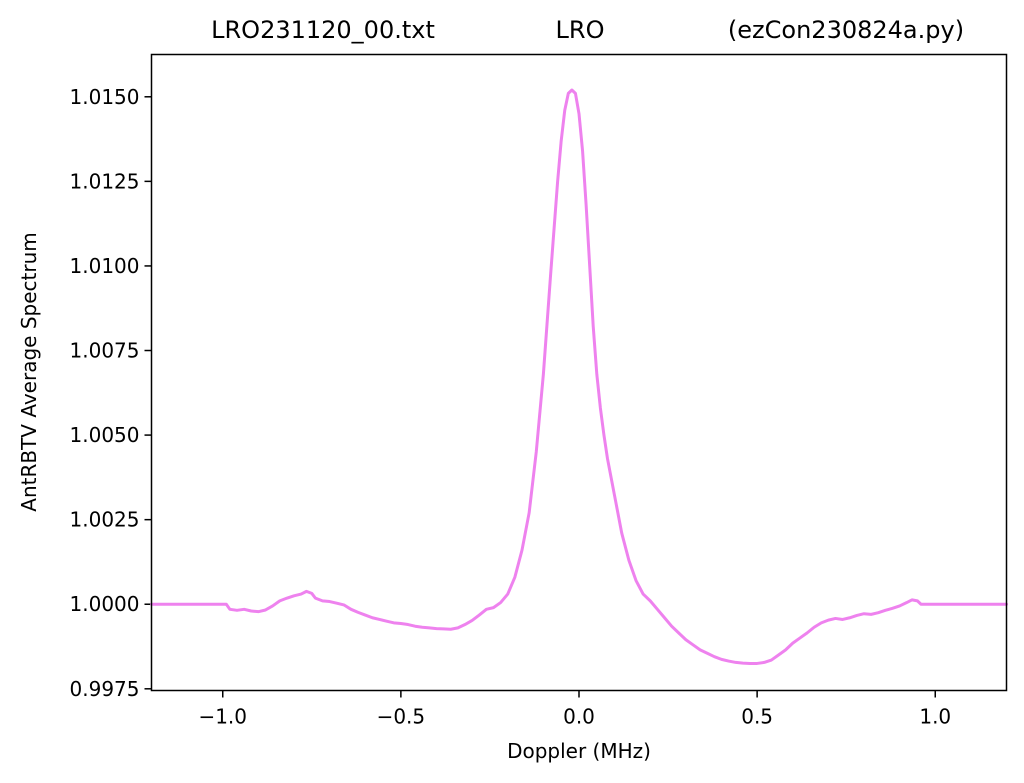 This screenshot has height=783, width=1024. Describe the element at coordinates (105, 689) in the screenshot. I see `y-tick-label: 0.9975` at that location.